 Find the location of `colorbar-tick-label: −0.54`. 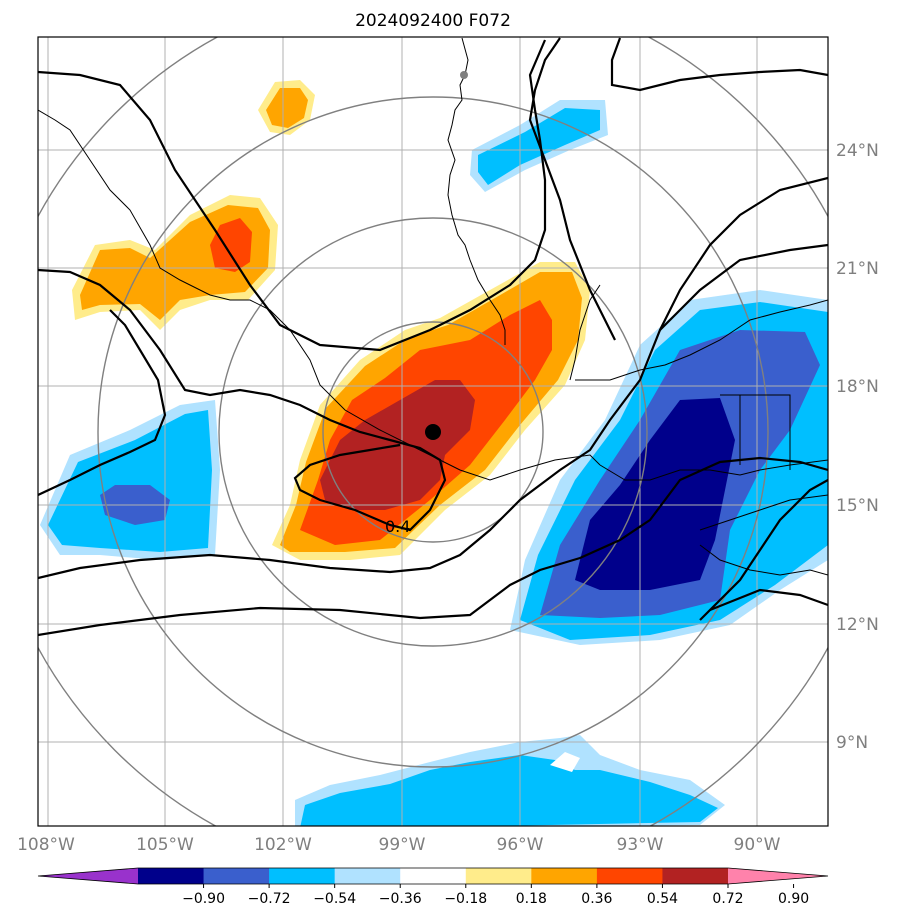

colorbar-tick-label: −0.54 is located at coordinates (334, 899).